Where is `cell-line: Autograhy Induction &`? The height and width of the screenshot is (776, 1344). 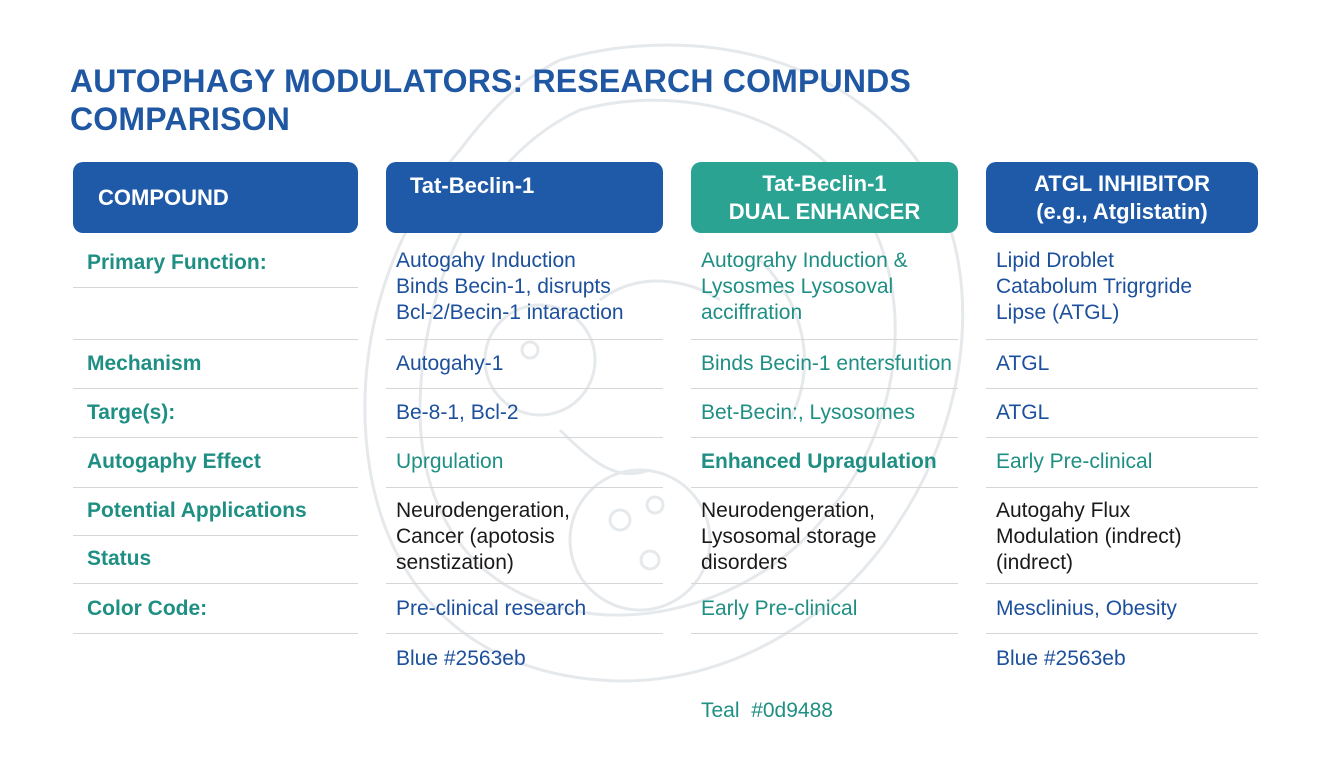 cell-line: Autograhy Induction & is located at coordinates (804, 260).